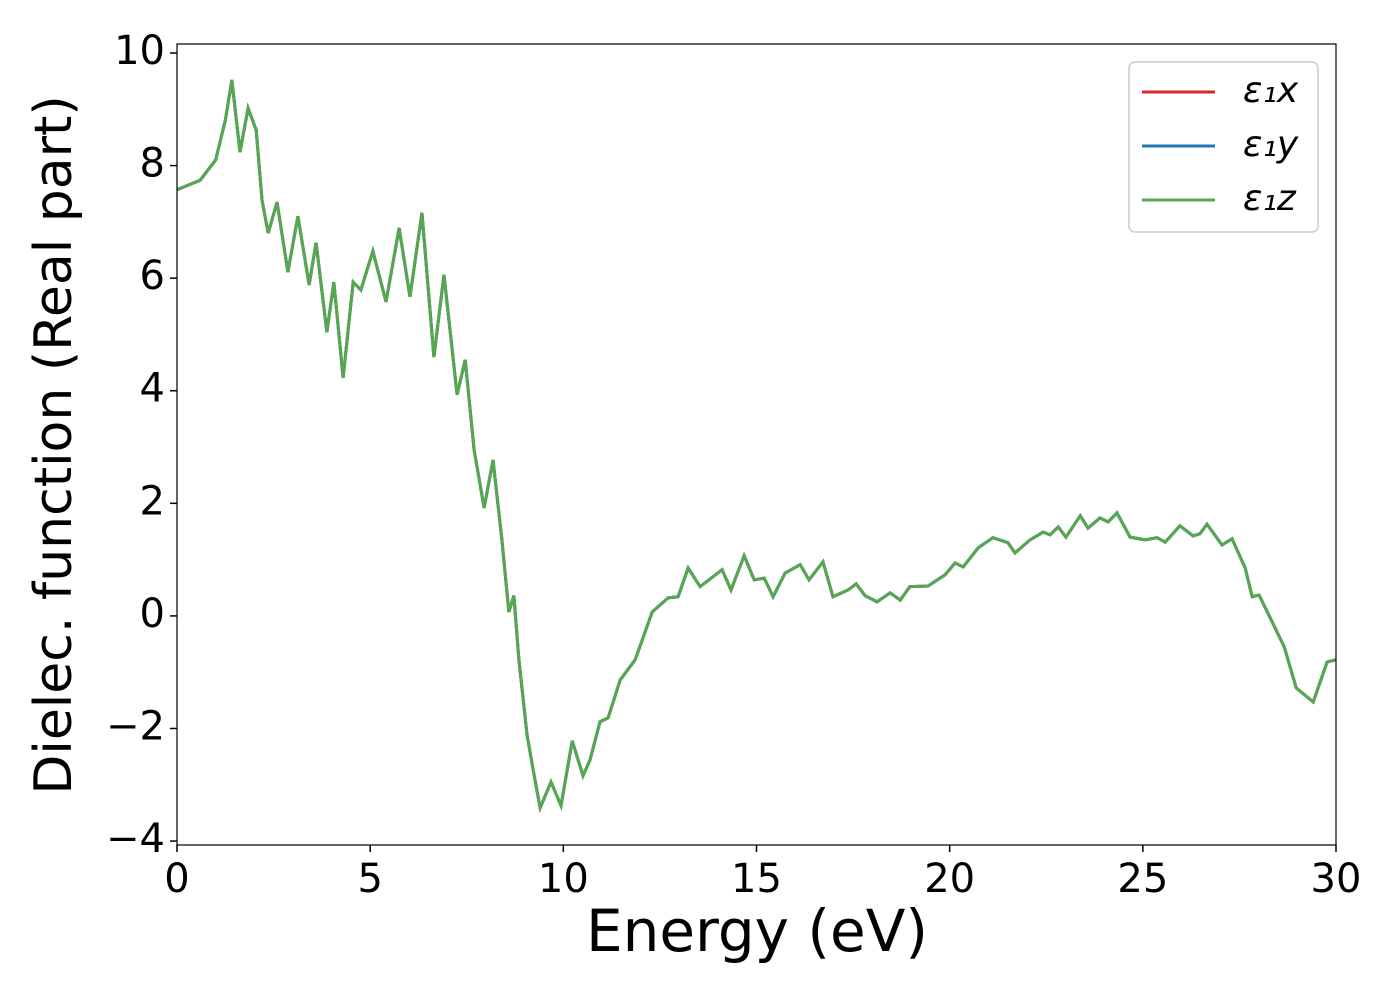  I want to click on y-tick-label: 8, so click(152, 164).